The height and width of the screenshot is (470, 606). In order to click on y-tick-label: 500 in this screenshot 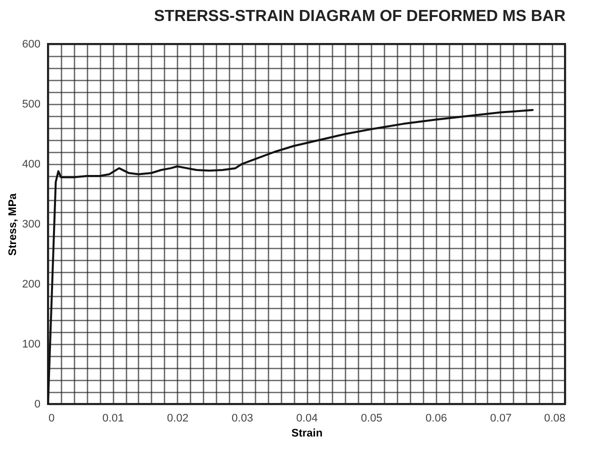, I will do `click(31, 104)`.